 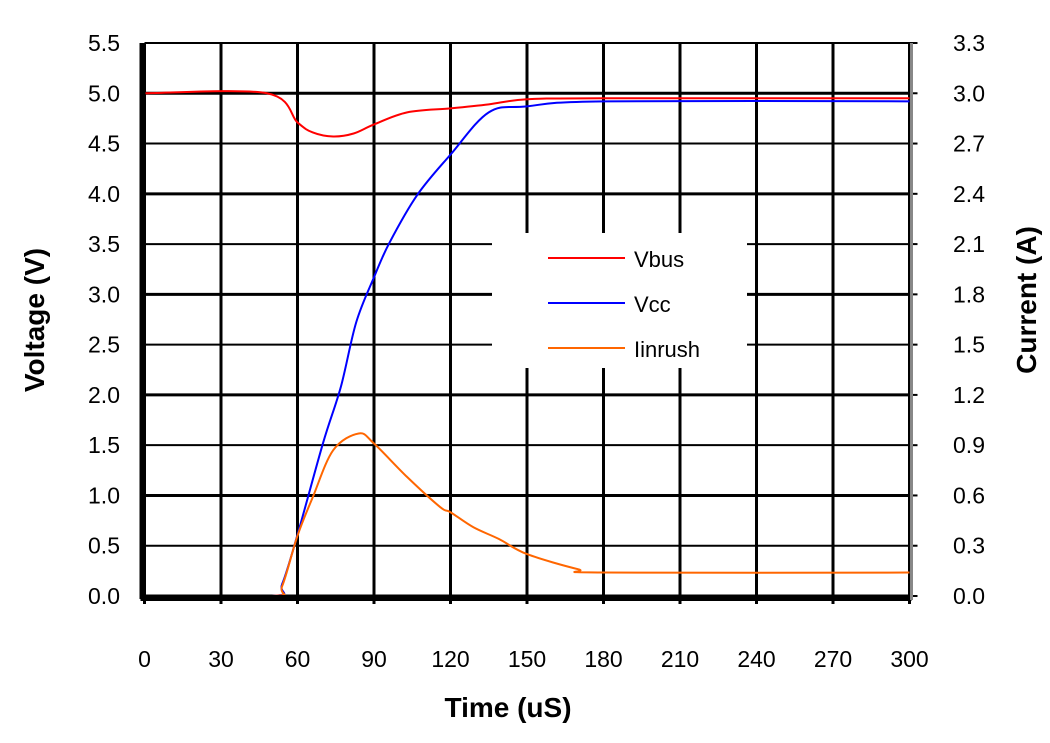 What do you see at coordinates (969, 546) in the screenshot?
I see `y2-tick-label: 0.3` at bounding box center [969, 546].